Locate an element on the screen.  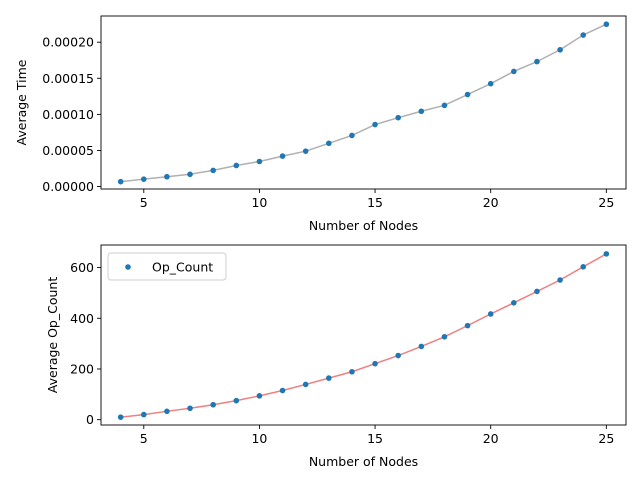
legend: Op_Count is located at coordinates (167, 266).